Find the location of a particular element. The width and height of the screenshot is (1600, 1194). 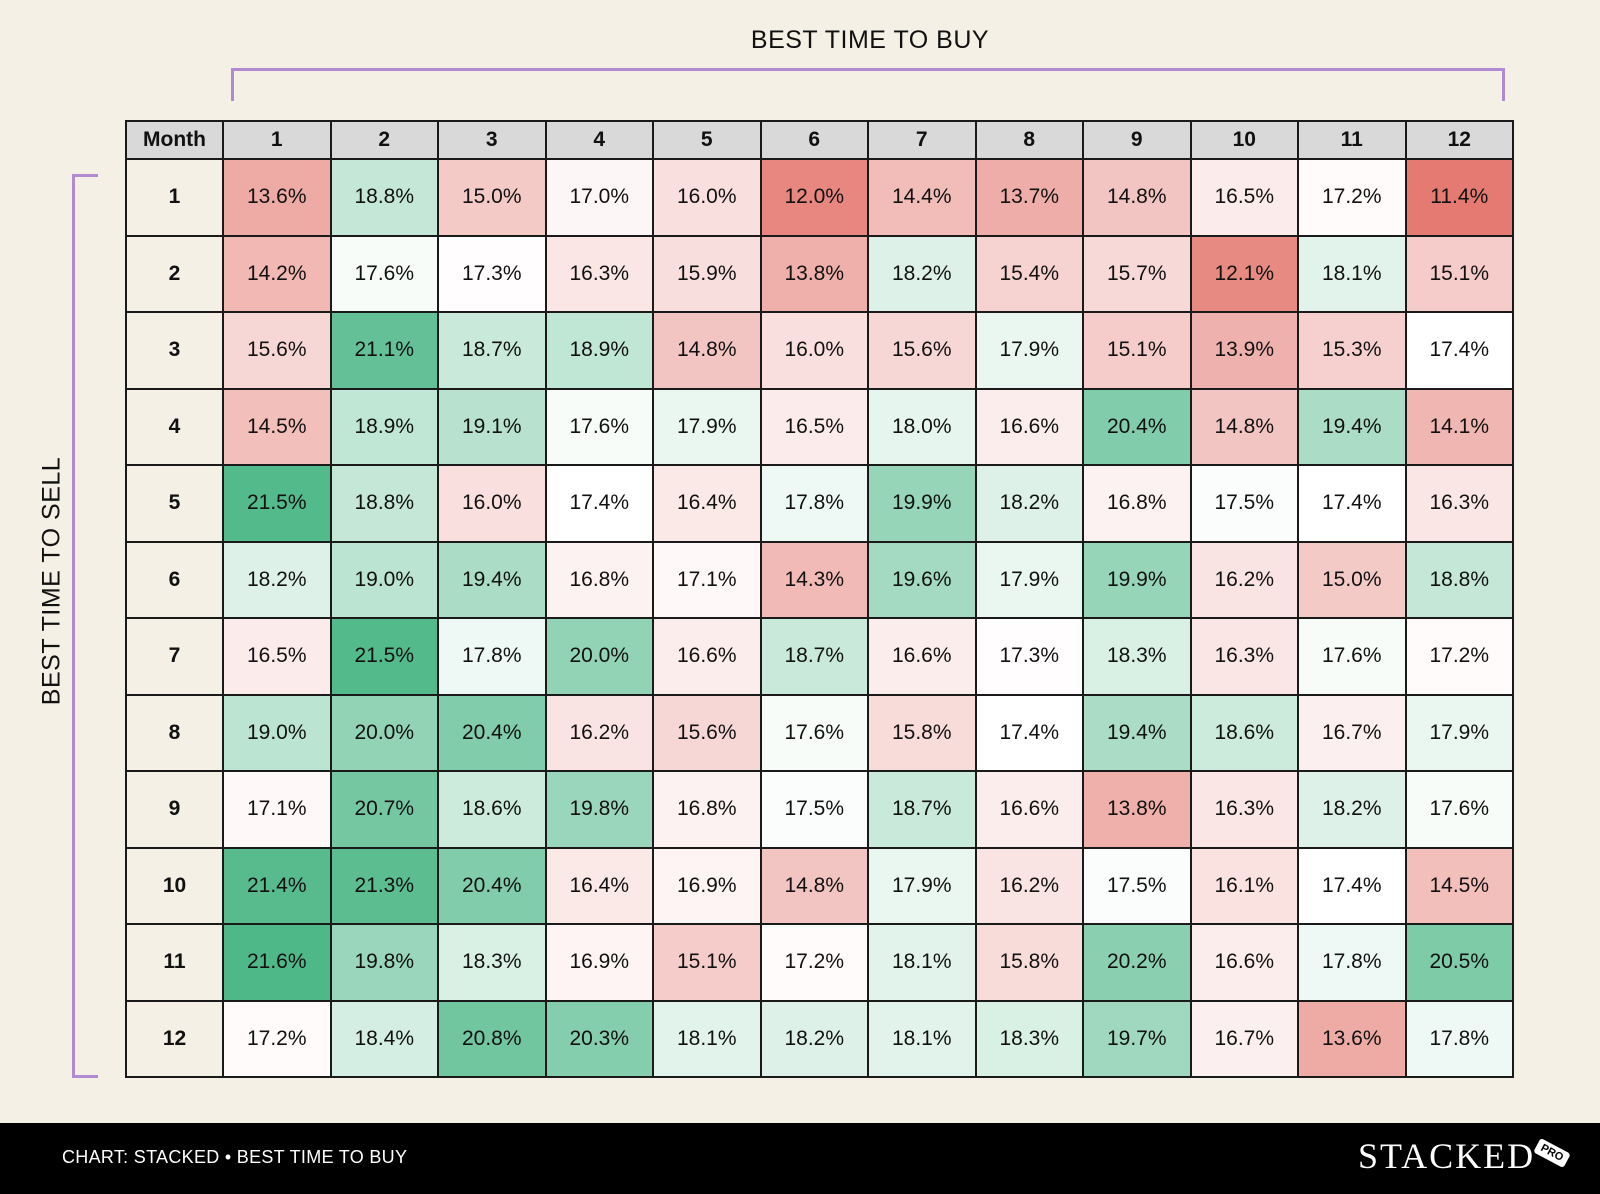

heatmap-cell: 16.5% is located at coordinates (814, 426).